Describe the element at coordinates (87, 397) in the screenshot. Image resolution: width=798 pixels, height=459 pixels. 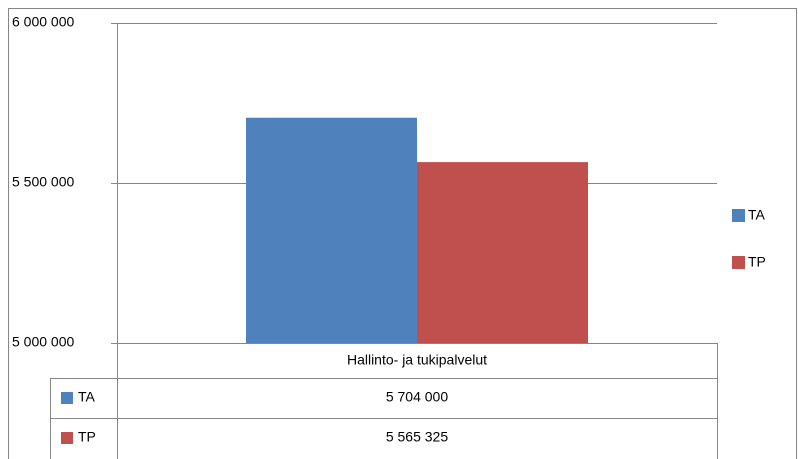
I see `table-series-name: TA` at that location.